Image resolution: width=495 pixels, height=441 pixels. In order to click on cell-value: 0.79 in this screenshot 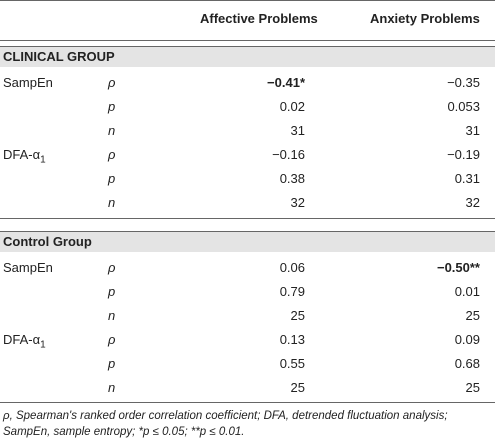, I will do `click(292, 291)`.